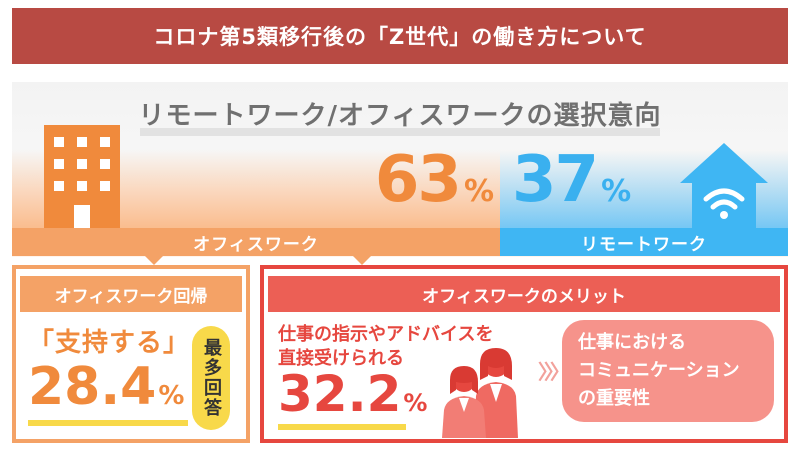 This screenshot has height=451, width=800. What do you see at coordinates (644, 242) in the screenshot?
I see `remote-work-bar: リモートワーク` at bounding box center [644, 242].